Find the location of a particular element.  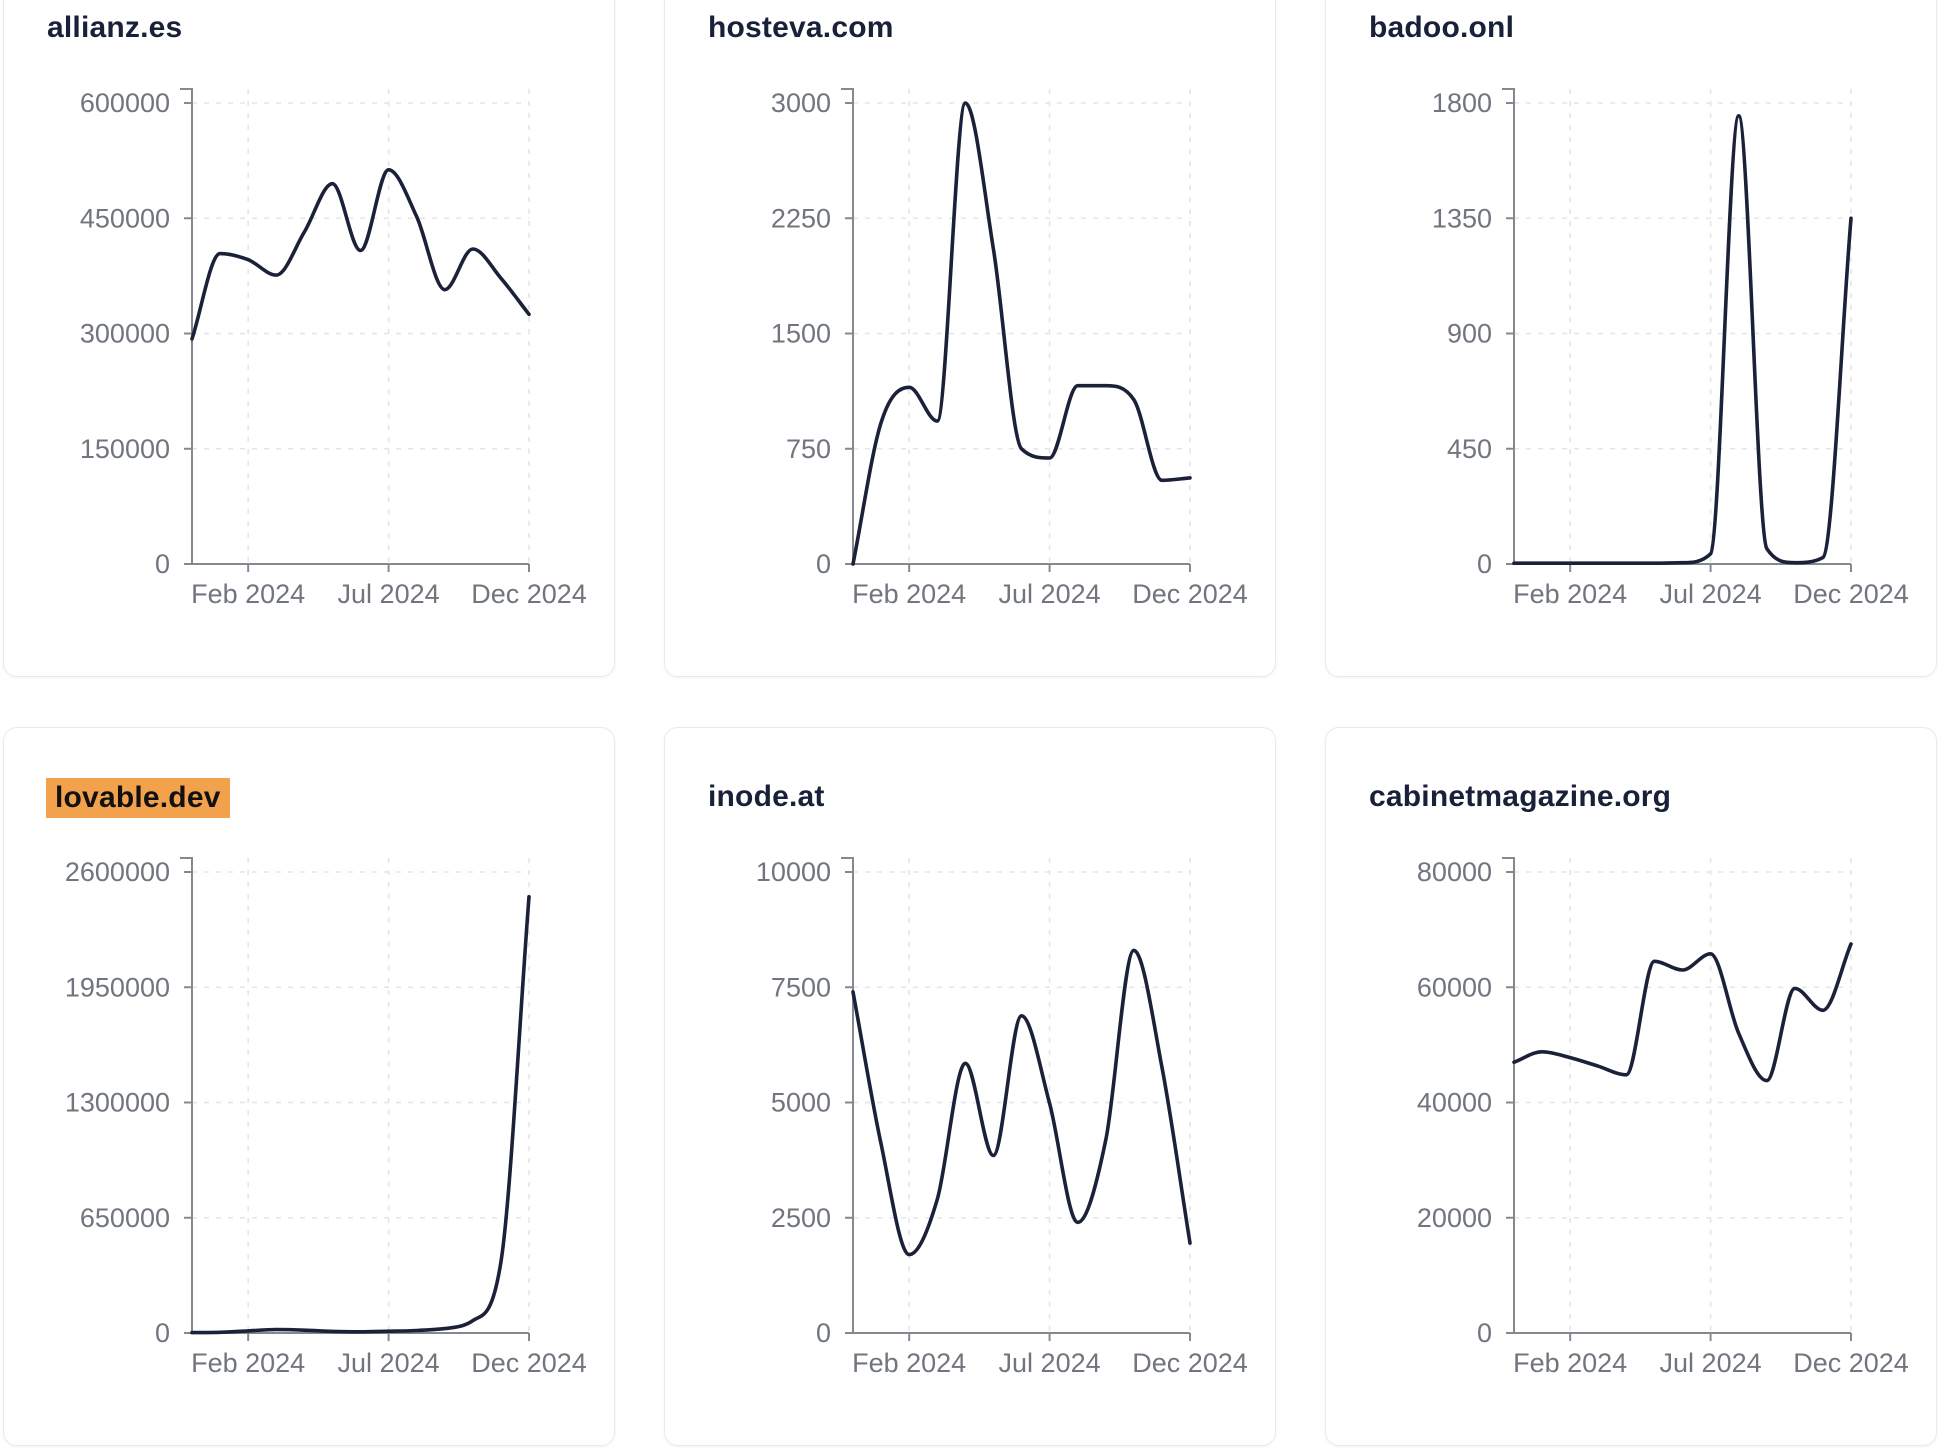

svg-text: 600000 is located at coordinates (125, 103).